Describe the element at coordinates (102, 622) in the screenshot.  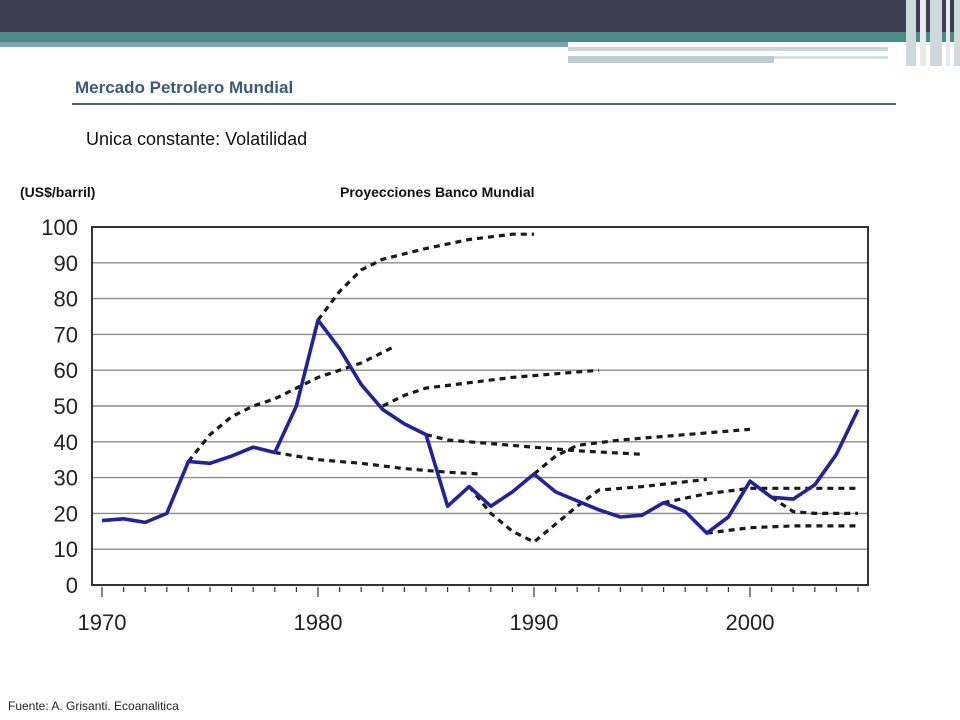
I see `x-tick-label: 1970` at that location.